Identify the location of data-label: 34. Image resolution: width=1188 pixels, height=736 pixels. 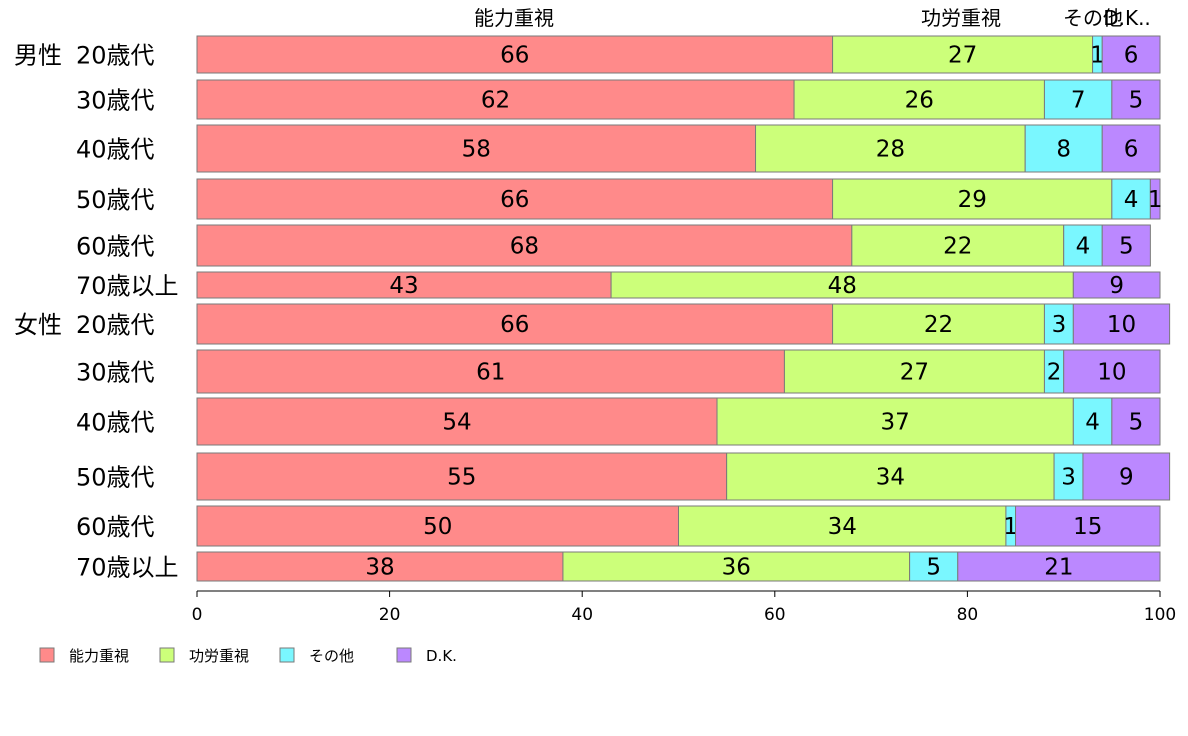
(842, 527).